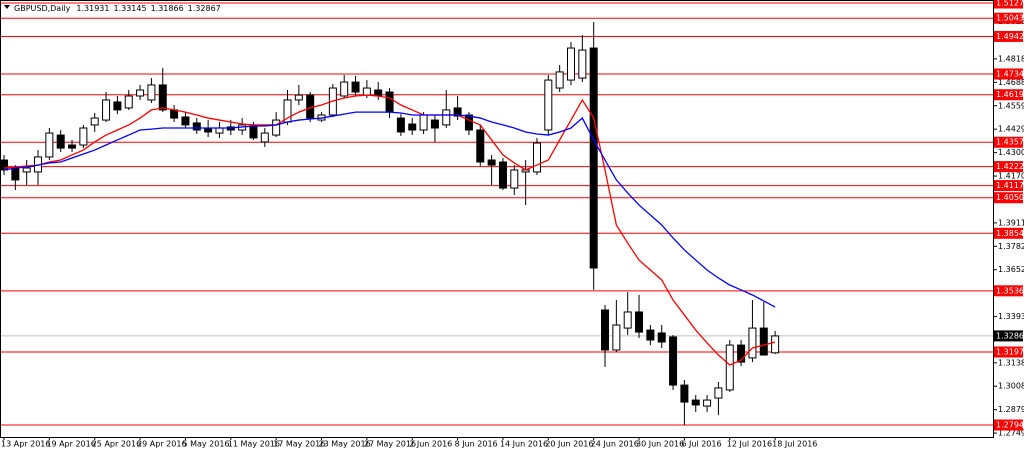 This screenshot has width=1024, height=451. What do you see at coordinates (25, 444) in the screenshot?
I see `x-tick-label: 13 Apr 2016` at bounding box center [25, 444].